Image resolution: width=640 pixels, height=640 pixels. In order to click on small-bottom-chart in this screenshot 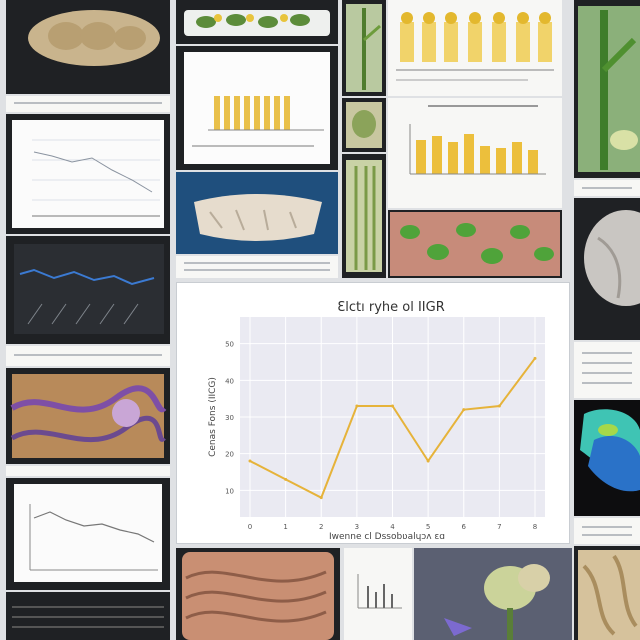, I will do `click(379, 591)`.